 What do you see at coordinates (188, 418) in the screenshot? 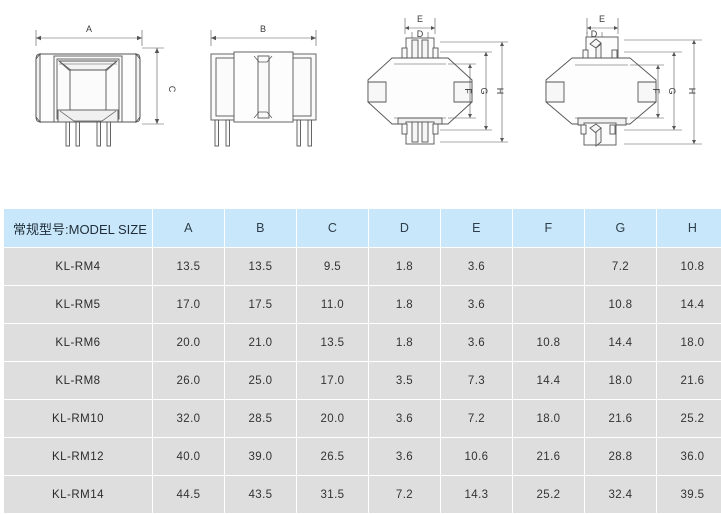
I see `cell-a: 32.0` at bounding box center [188, 418].